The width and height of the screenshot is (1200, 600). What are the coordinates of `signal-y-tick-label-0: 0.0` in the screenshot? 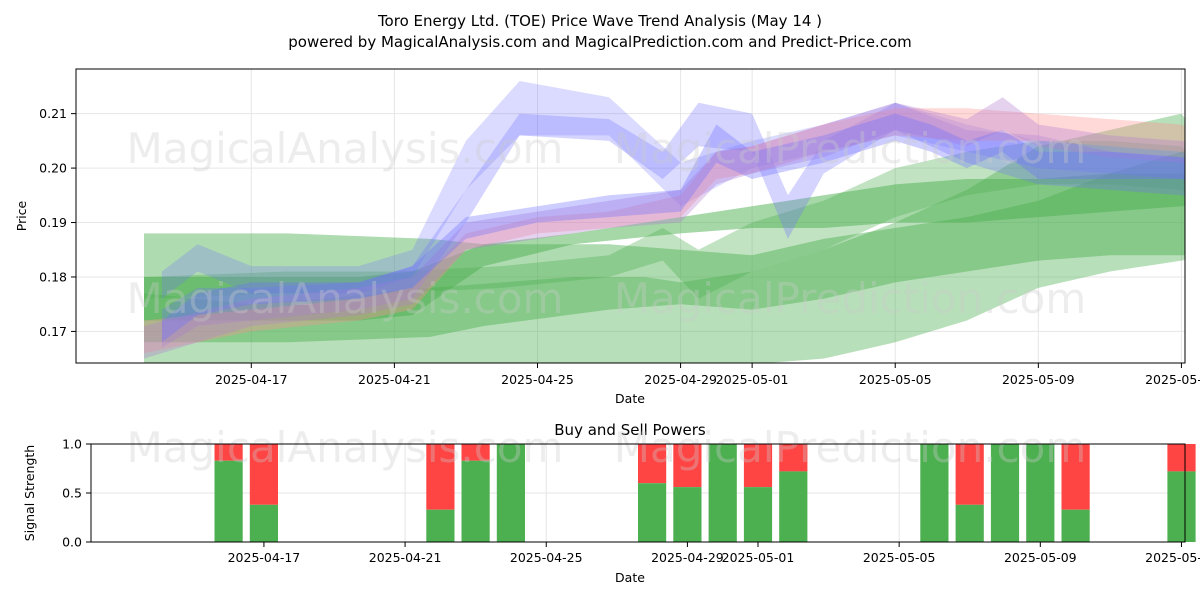 It's located at (72, 542).